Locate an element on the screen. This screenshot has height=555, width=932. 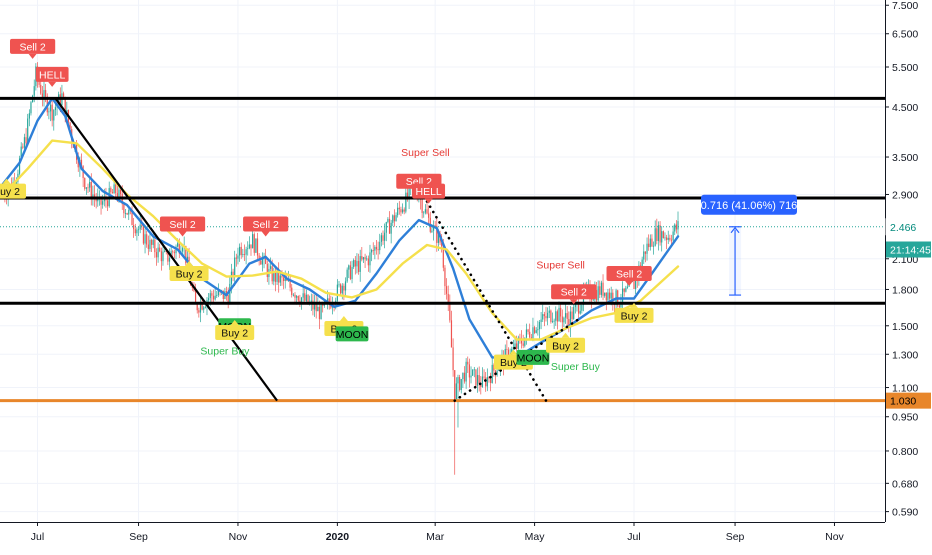
price-tick-label: 0.680 is located at coordinates (905, 484).